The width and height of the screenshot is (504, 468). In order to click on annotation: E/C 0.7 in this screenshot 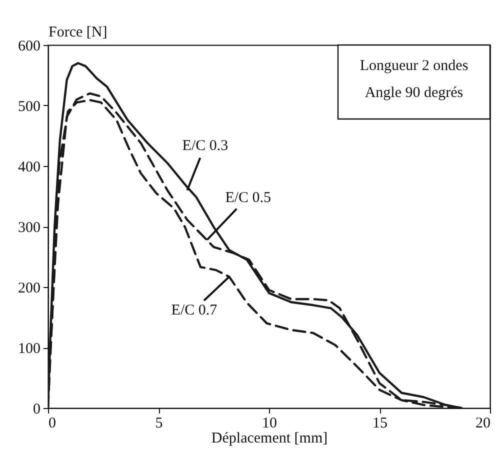, I will do `click(194, 310)`.